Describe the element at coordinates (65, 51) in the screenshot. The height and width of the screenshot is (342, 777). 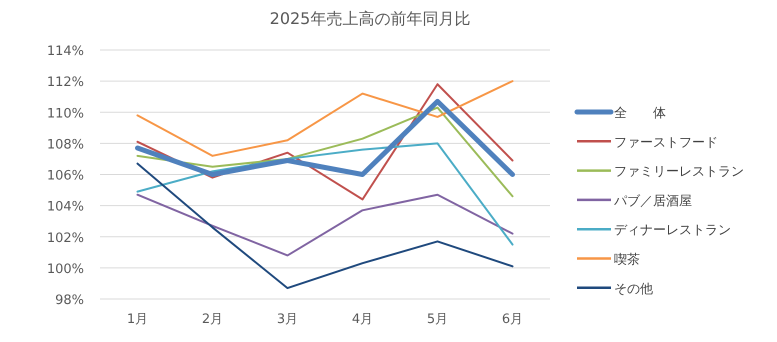
I see `y-tick-label: 114%` at that location.